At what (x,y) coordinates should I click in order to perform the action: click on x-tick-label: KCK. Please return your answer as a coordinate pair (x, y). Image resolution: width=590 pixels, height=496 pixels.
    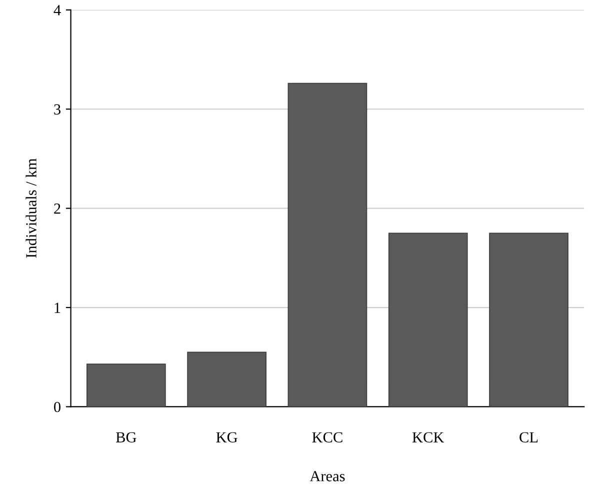
    Looking at the image, I should click on (428, 437).